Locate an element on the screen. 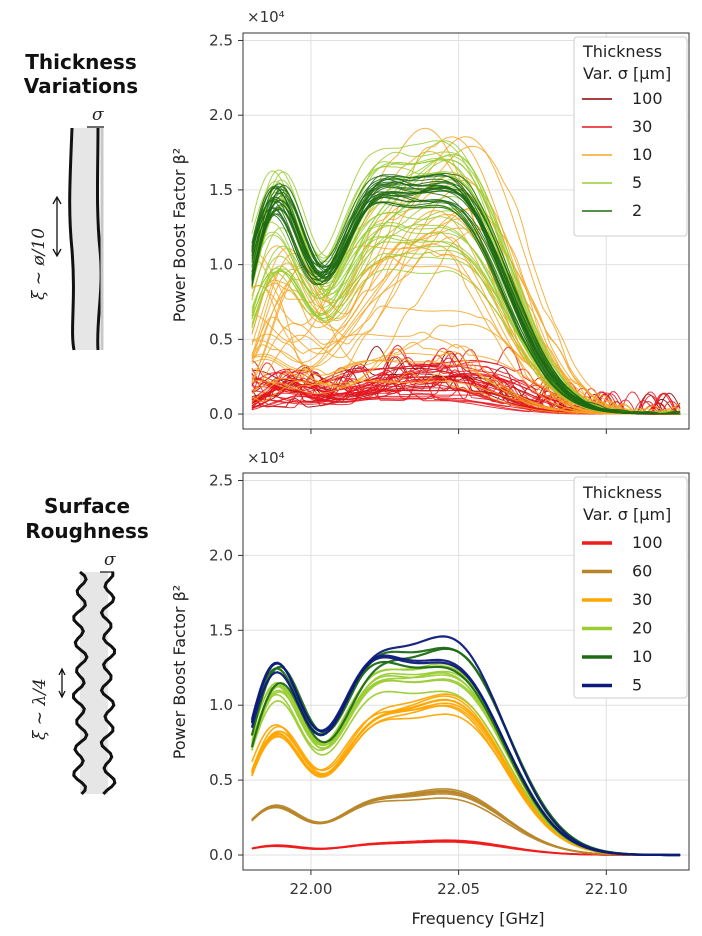 The width and height of the screenshot is (702, 936). x-tick-label: 22.05 is located at coordinates (458, 889).